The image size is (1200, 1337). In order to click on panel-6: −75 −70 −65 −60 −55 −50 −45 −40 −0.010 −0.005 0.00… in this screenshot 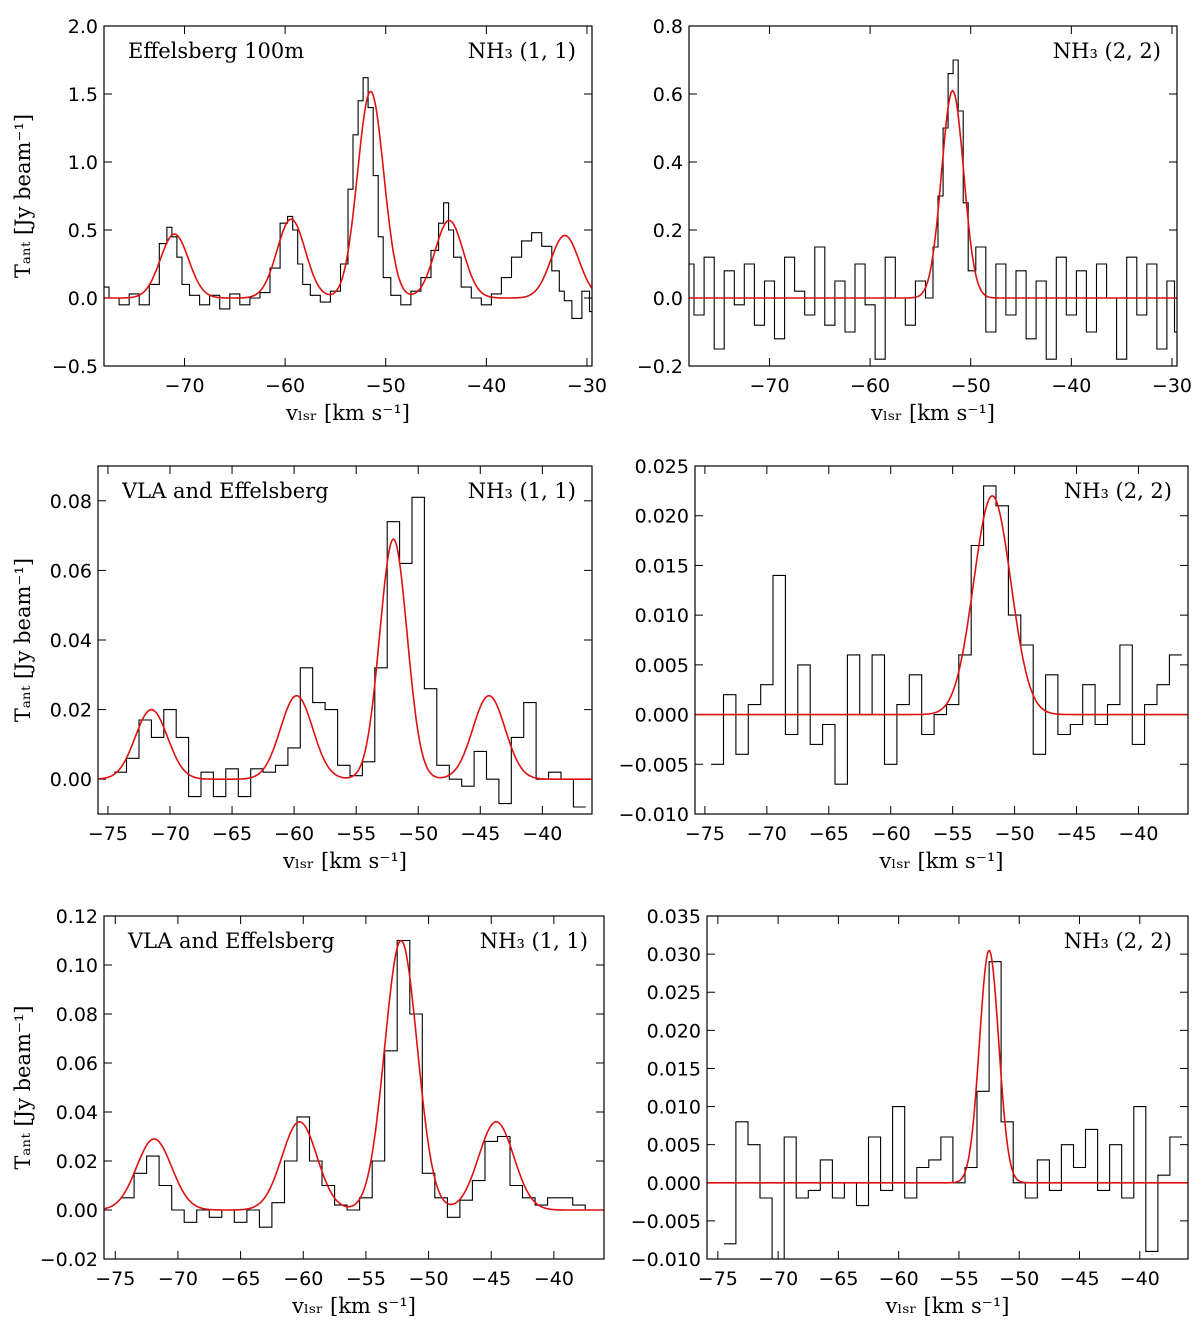, I will do `click(910, 1112)`.